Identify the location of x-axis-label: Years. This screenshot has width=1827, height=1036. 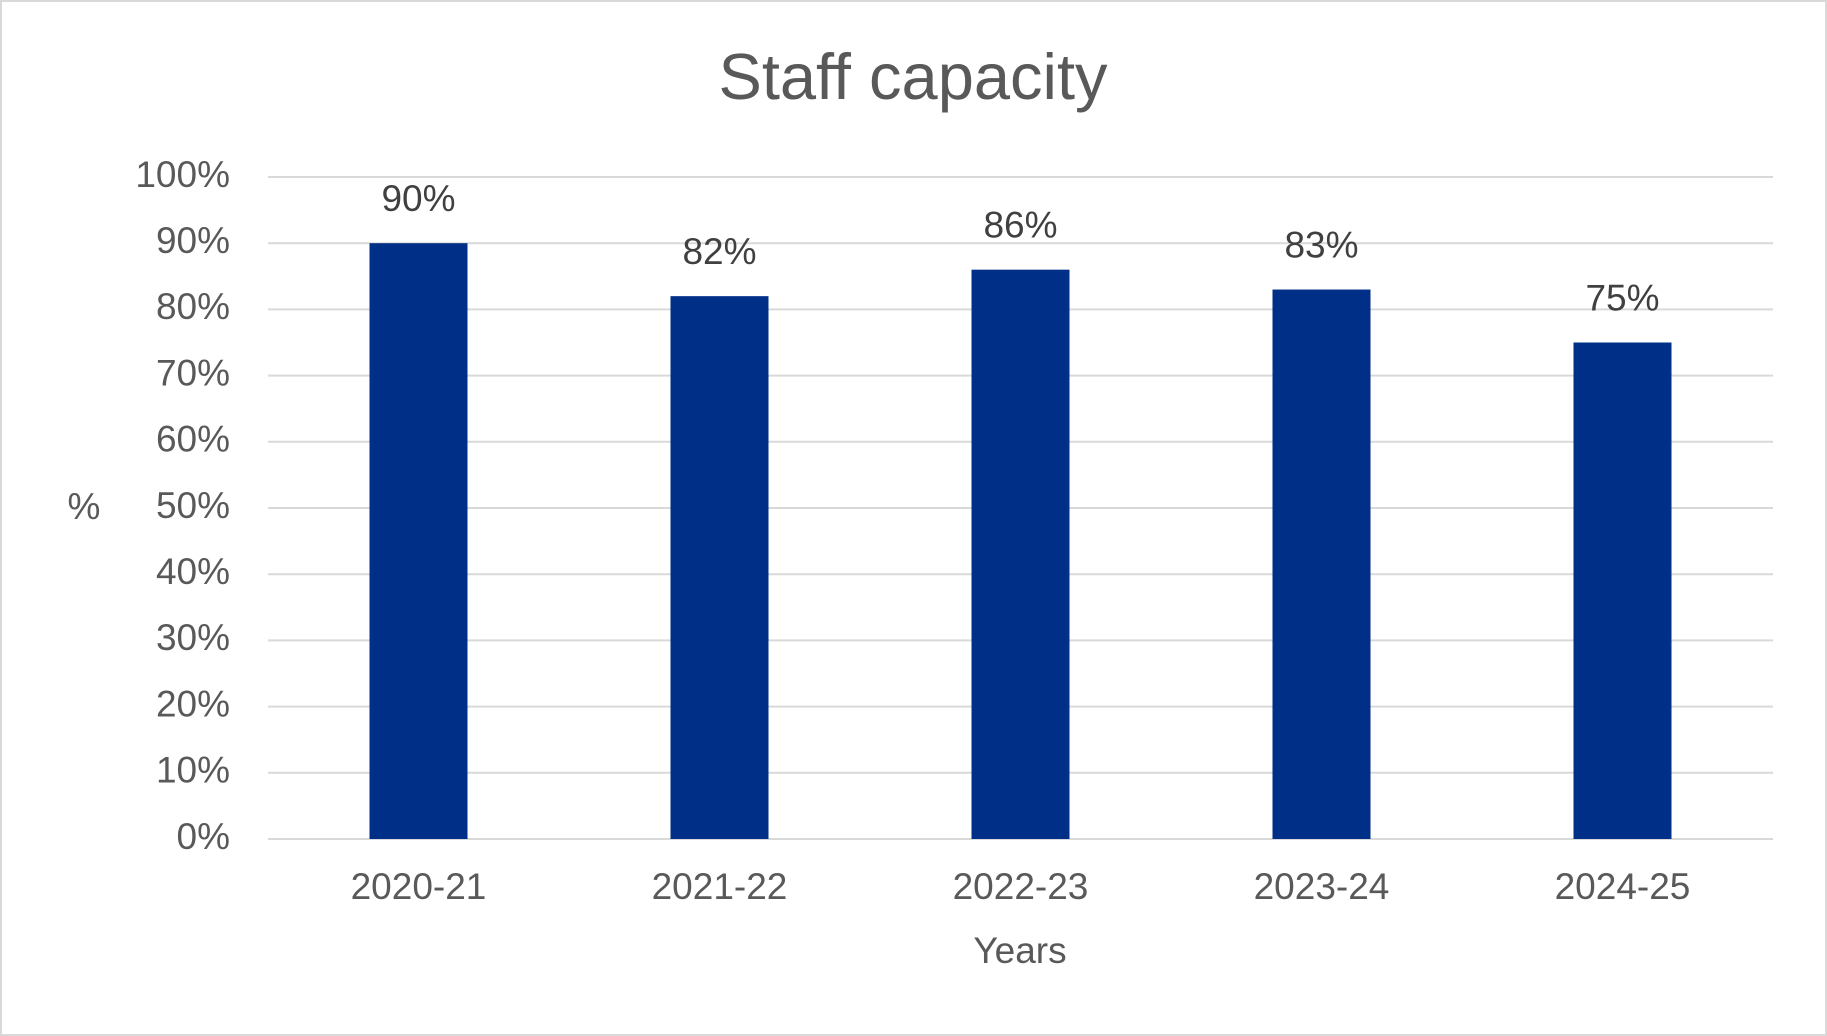
(1019, 950).